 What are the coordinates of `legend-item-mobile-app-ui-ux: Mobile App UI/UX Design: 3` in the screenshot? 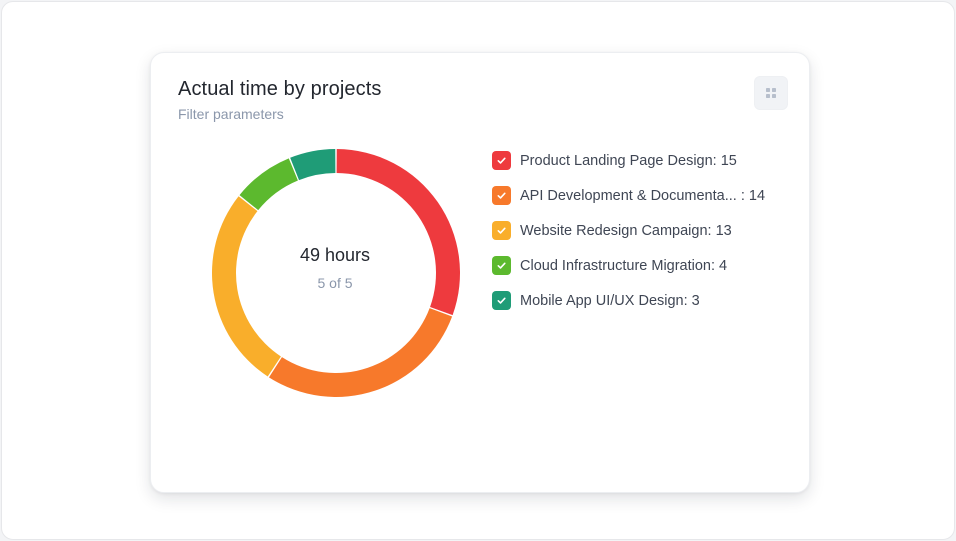 It's located at (628, 300).